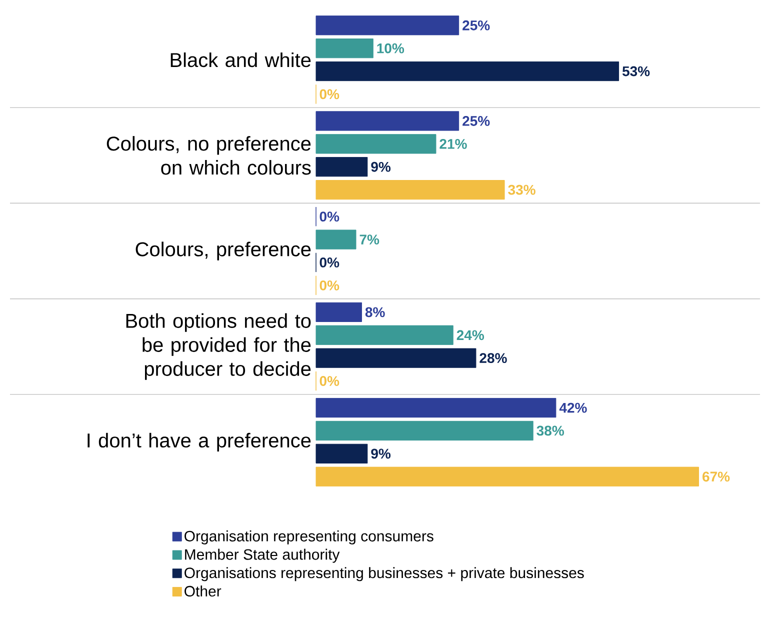 The image size is (761, 617). I want to click on data-label: 53%, so click(636, 71).